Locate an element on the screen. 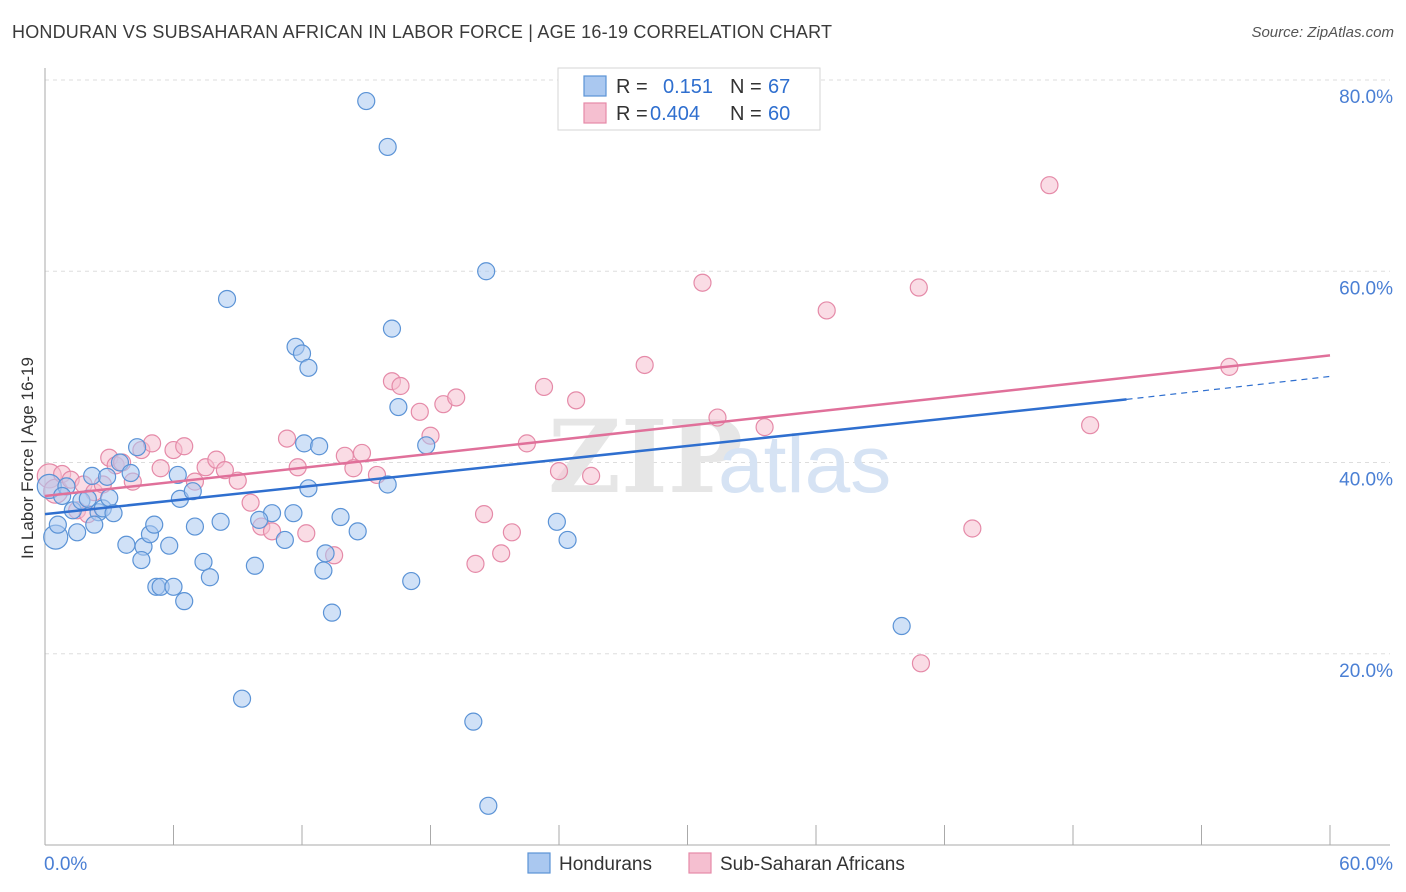  y-tick-labels: 20.0% 40.0% 60.0% 80.0% is located at coordinates (1366, 384).